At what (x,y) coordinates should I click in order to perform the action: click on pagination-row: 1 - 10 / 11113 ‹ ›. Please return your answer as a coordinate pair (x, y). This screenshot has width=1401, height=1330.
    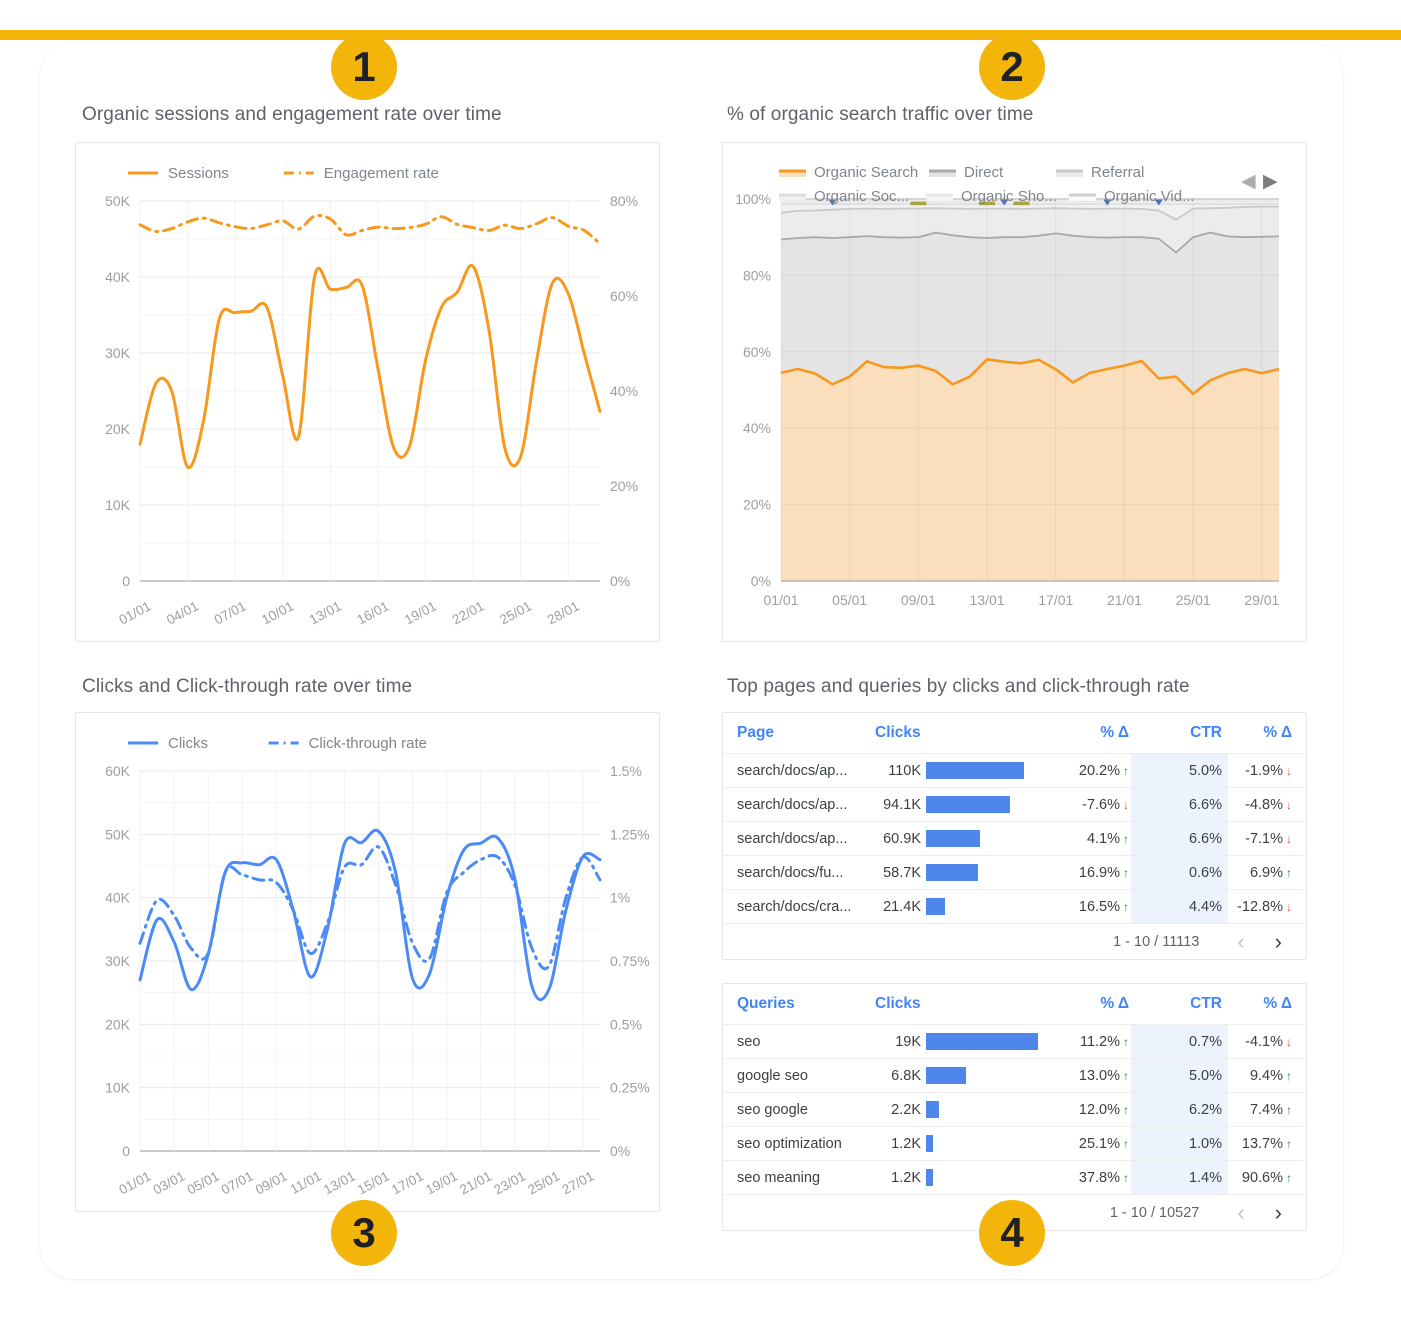
    Looking at the image, I should click on (1014, 941).